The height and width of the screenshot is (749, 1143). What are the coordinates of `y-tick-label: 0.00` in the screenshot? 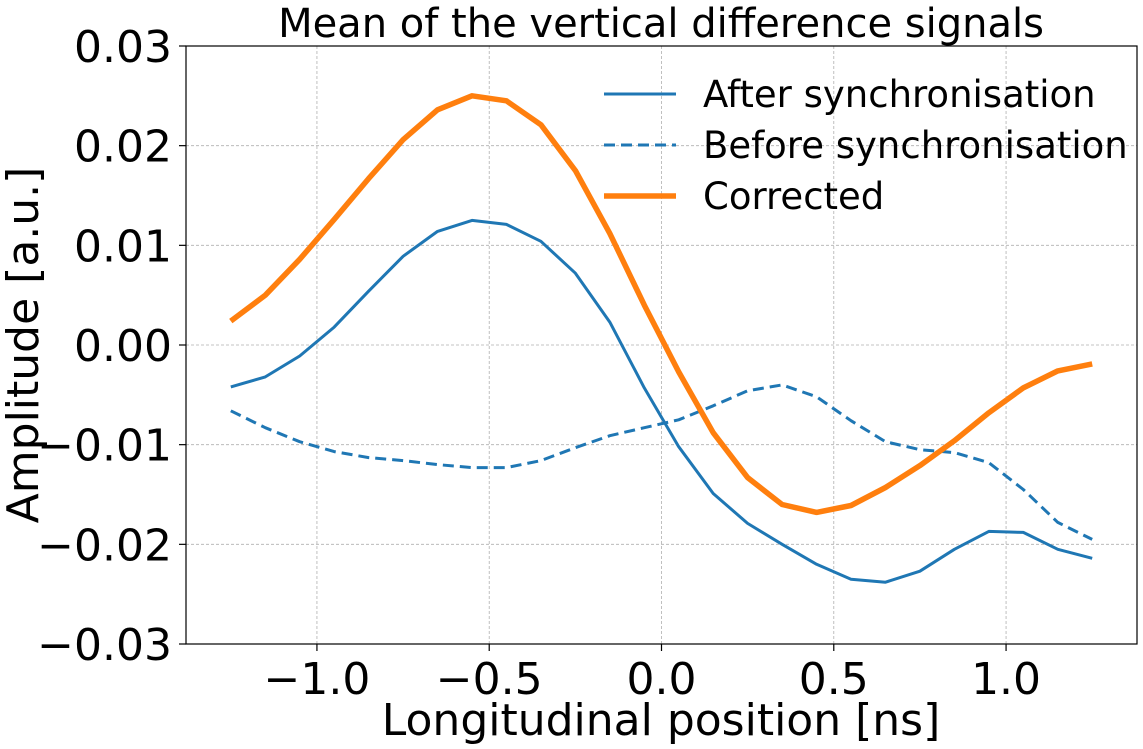 It's located at (123, 346).